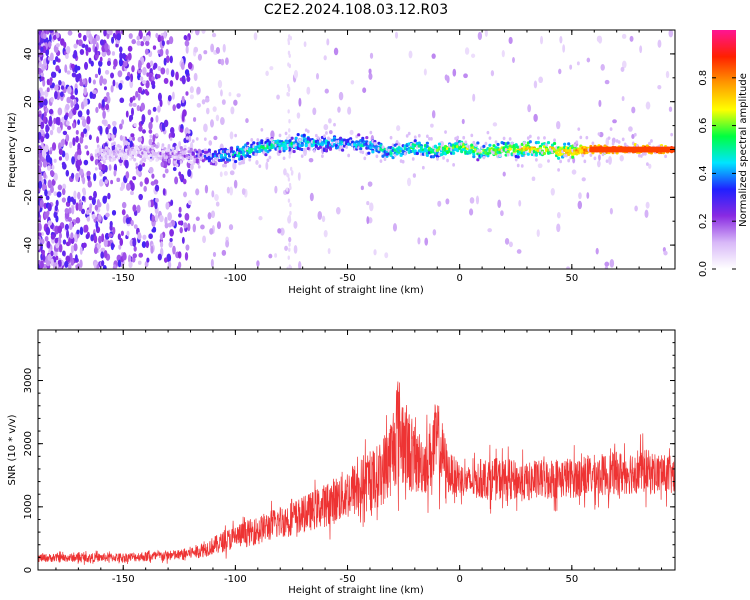 The height and width of the screenshot is (600, 750). I want to click on figure-title: C2E2.2024.108.03.12.R03, so click(356, 10).